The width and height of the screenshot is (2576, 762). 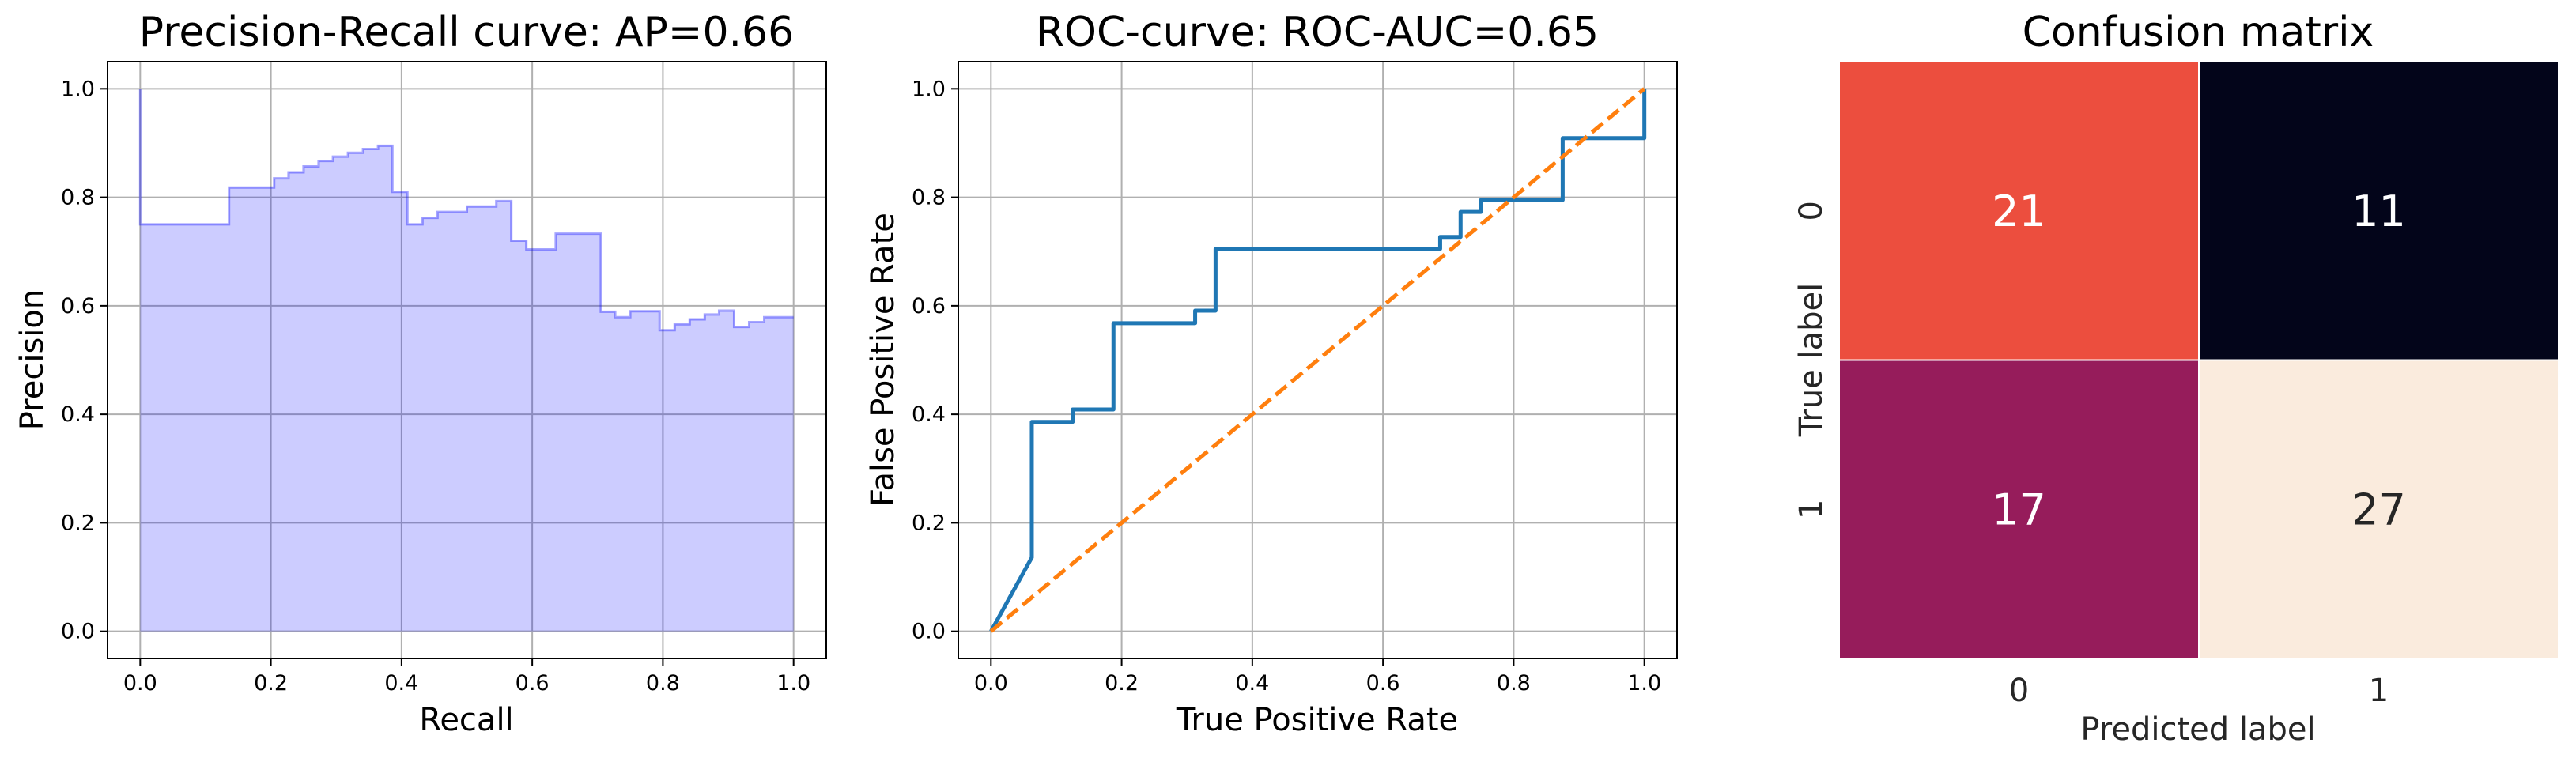 I want to click on roc-ytick-label: 0.6, so click(x=929, y=306).